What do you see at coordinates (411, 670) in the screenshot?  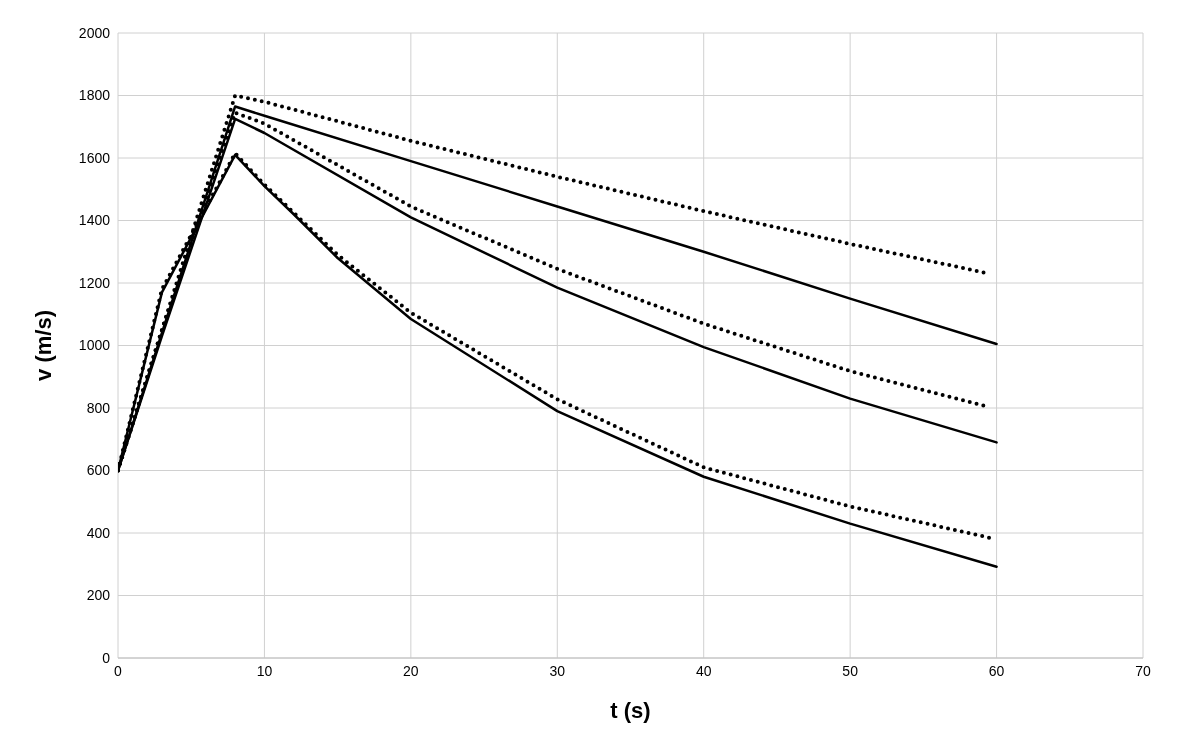 I see `x-tick-label: 20` at bounding box center [411, 670].